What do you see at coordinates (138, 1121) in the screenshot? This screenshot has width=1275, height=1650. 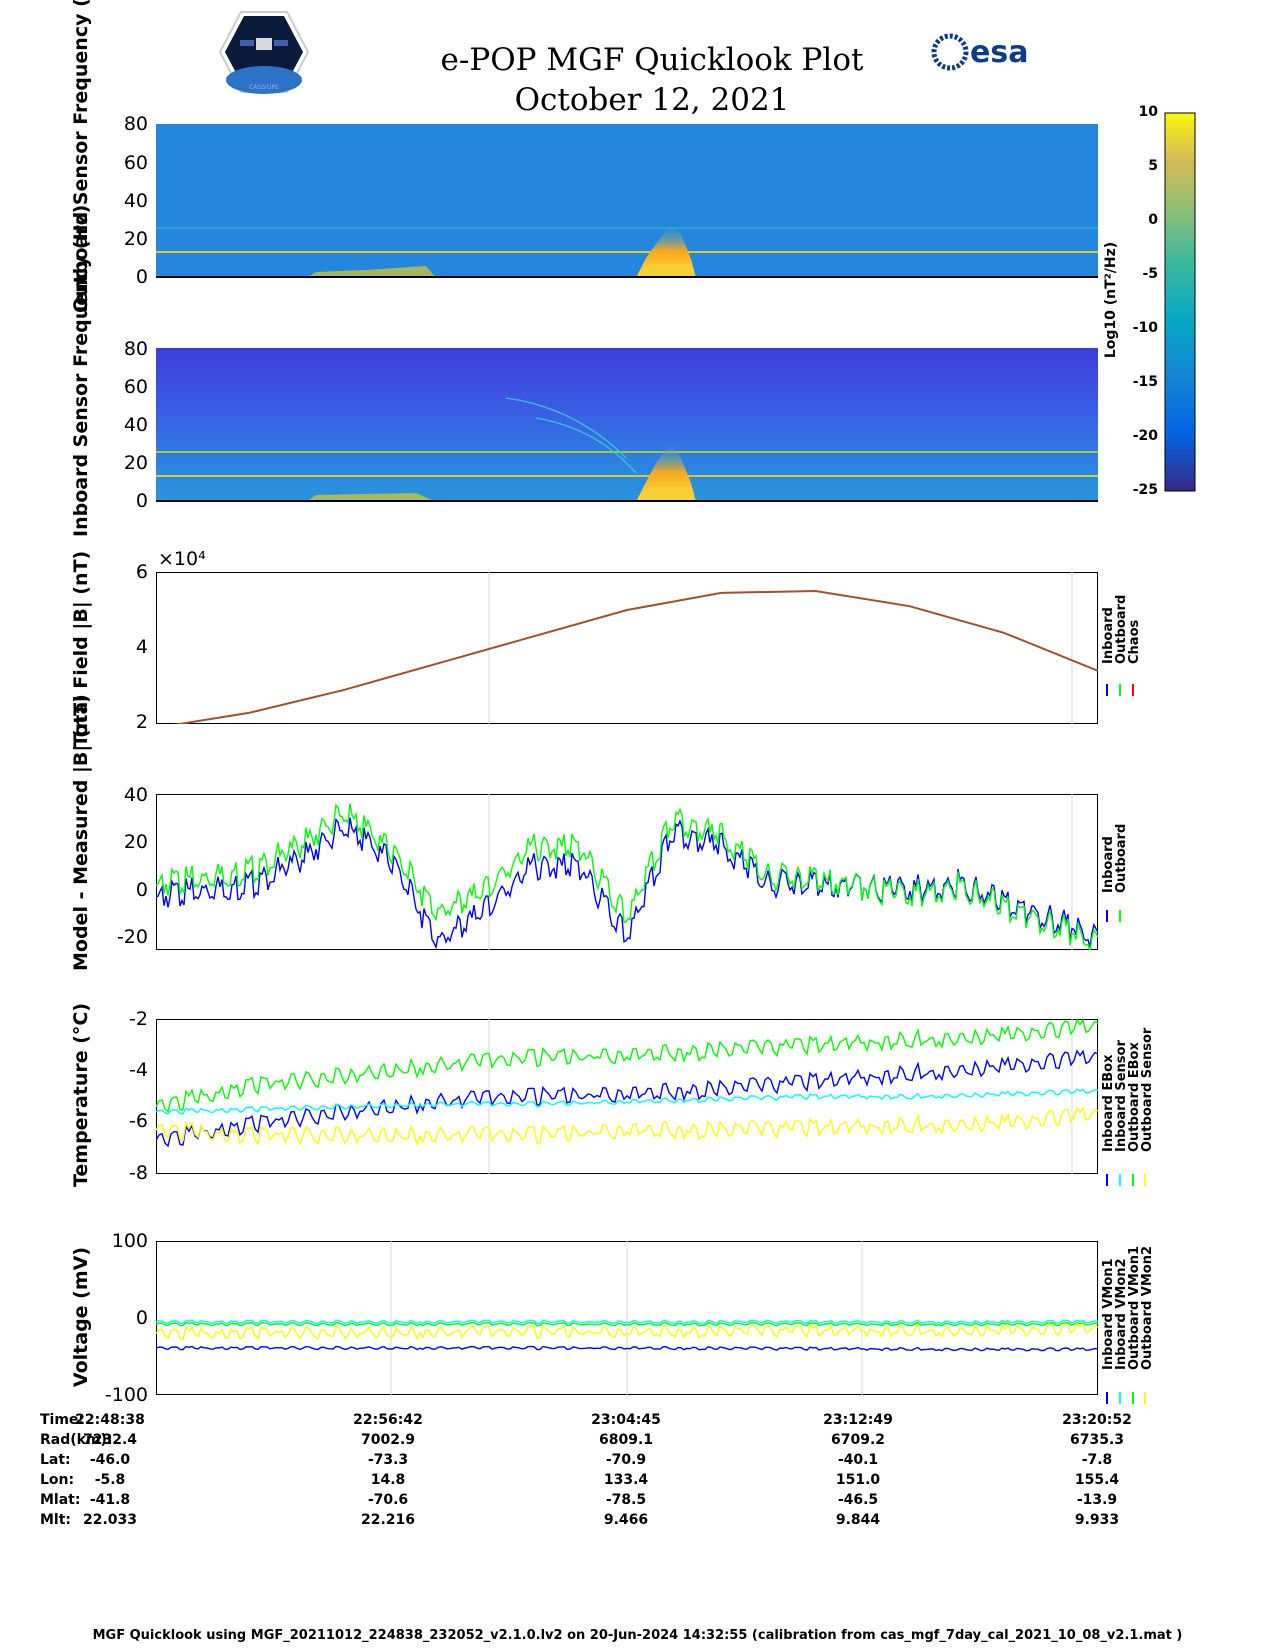 I see `tick-label: -6` at bounding box center [138, 1121].